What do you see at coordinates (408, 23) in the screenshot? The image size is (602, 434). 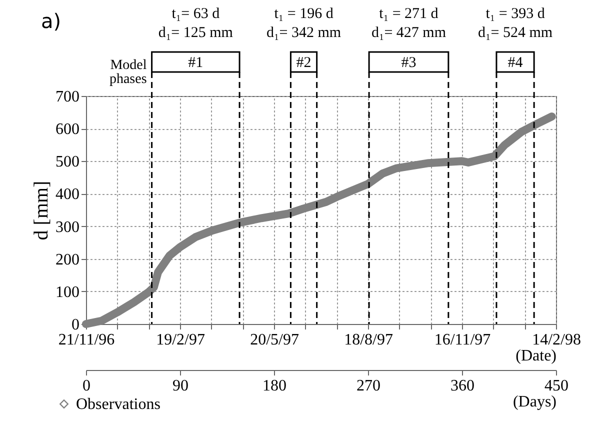 I see `text: t₁ = 271 d d₁= 427 mm` at bounding box center [408, 23].